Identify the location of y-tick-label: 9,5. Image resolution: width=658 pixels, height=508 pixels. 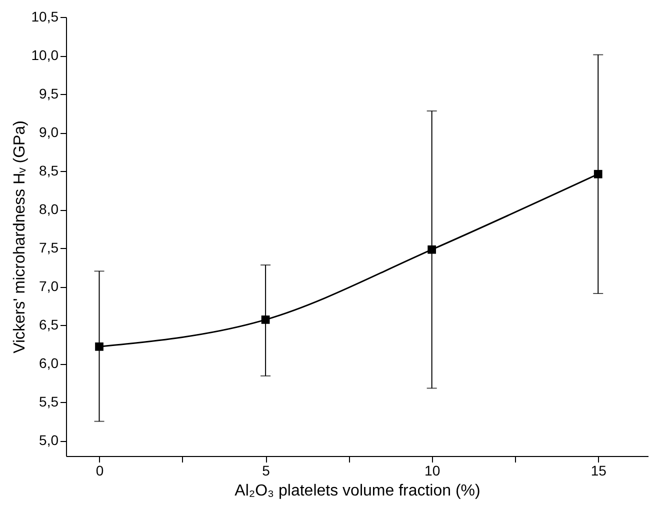
(49, 94).